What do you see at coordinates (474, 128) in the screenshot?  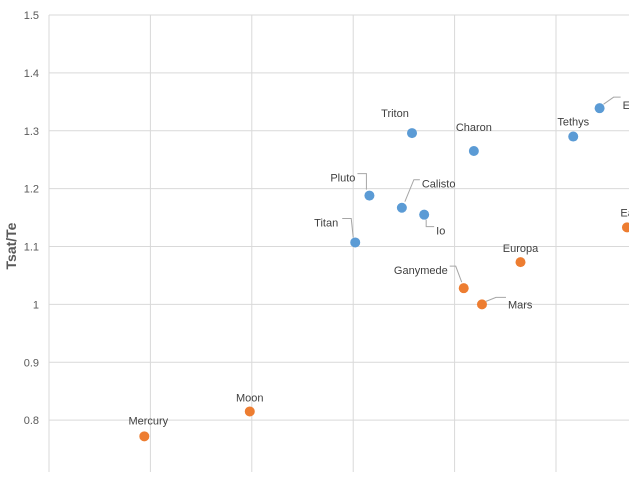 I see `point-label-charon: Charon` at bounding box center [474, 128].